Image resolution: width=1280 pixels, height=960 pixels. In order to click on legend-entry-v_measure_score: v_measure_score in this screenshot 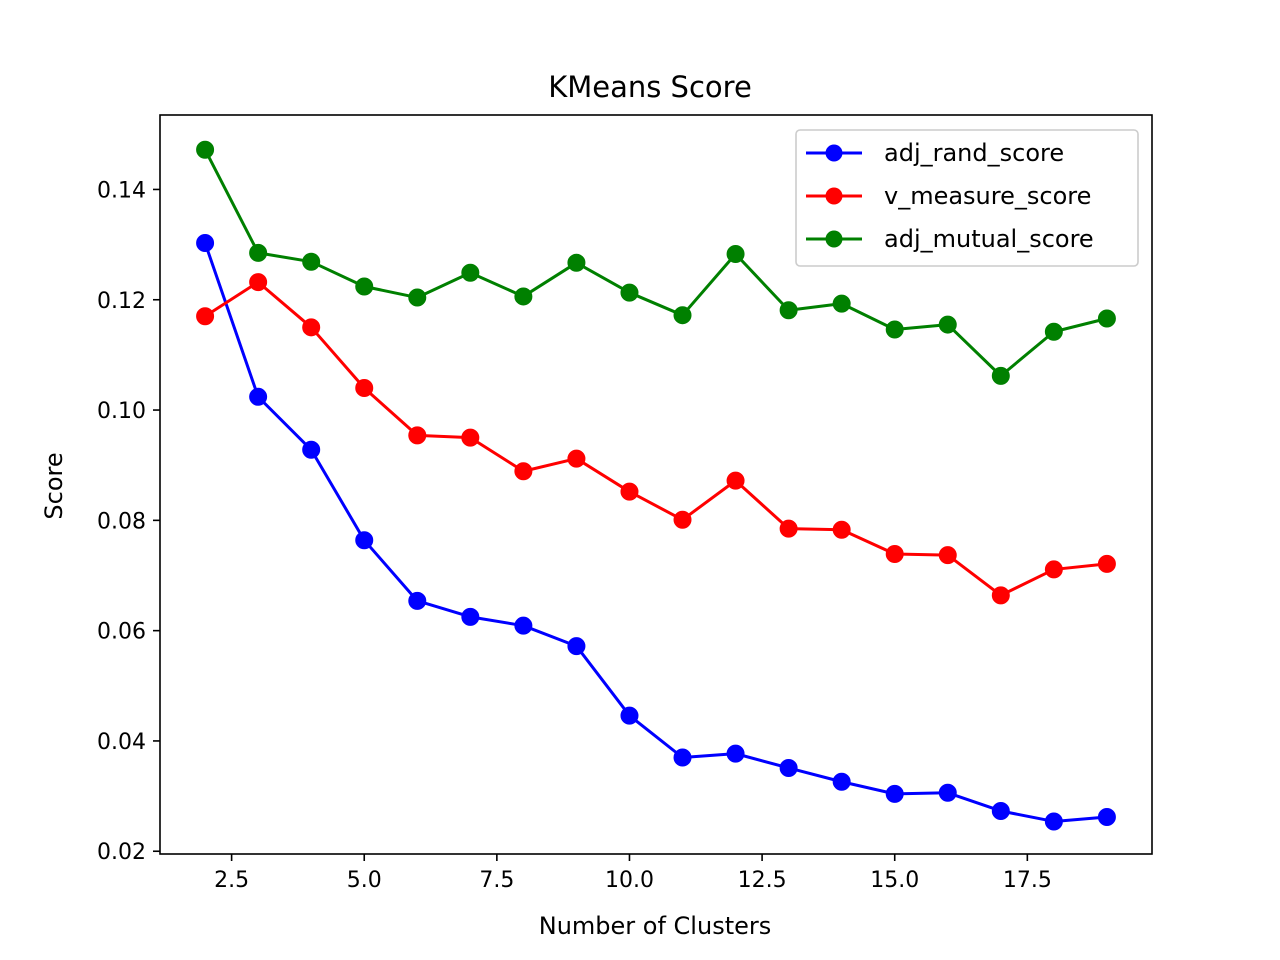, I will do `click(948, 196)`.